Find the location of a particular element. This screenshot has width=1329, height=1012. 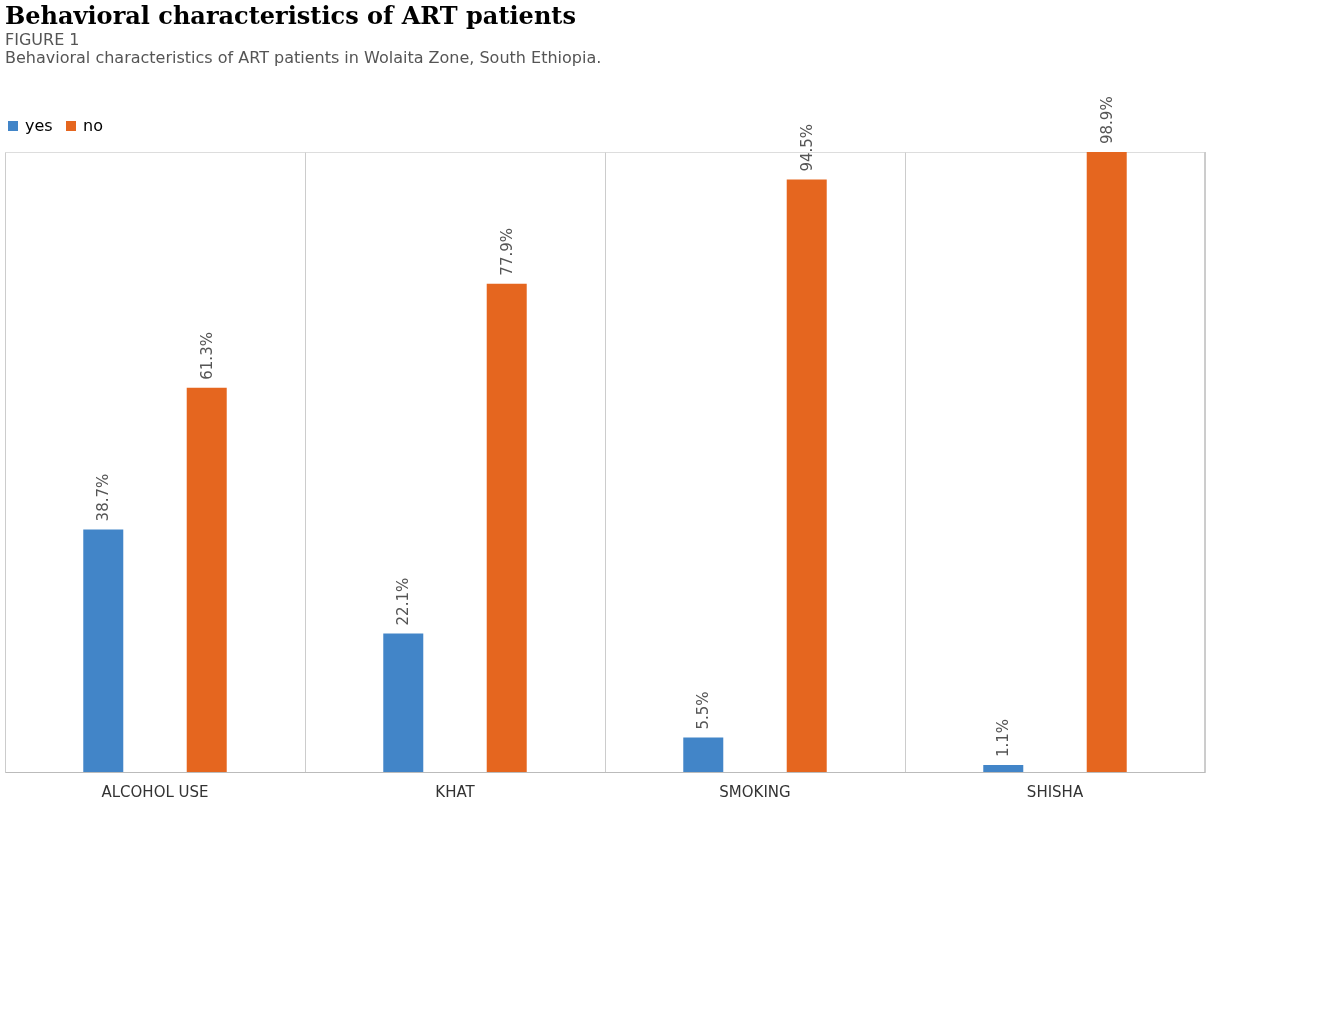

legend-label: no is located at coordinates (93, 125).